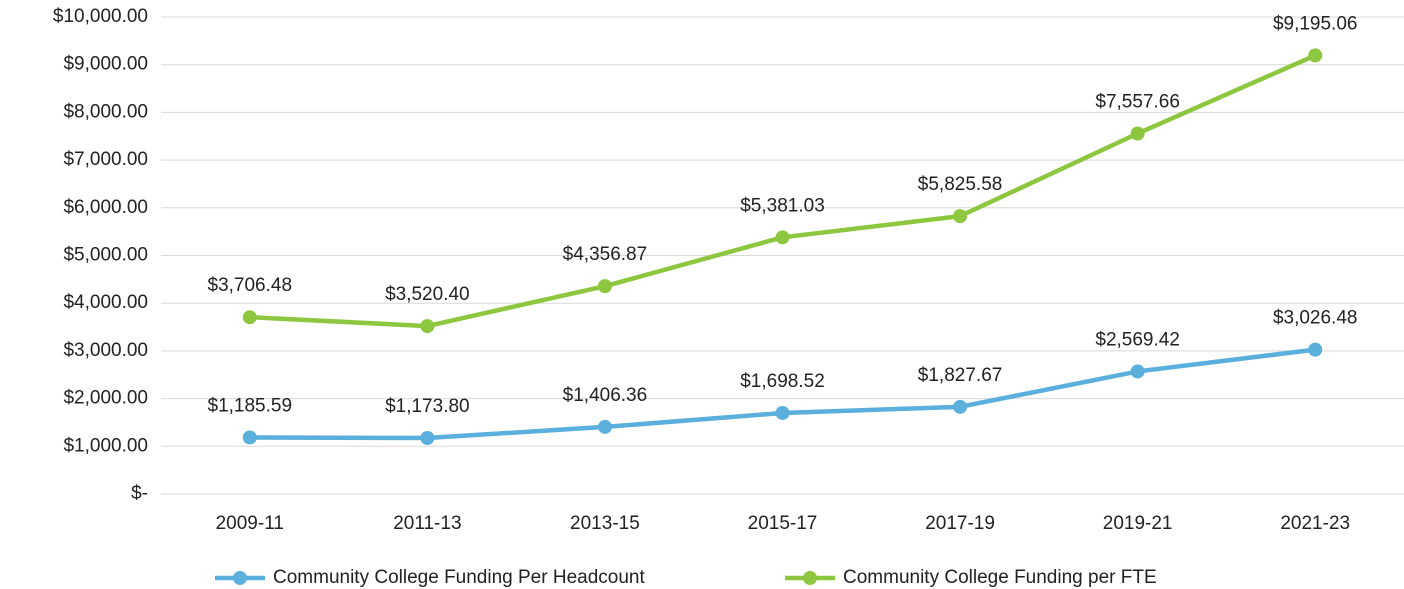 Image resolution: width=1404 pixels, height=589 pixels. I want to click on y-tick-label: $7,000.00, so click(105, 159).